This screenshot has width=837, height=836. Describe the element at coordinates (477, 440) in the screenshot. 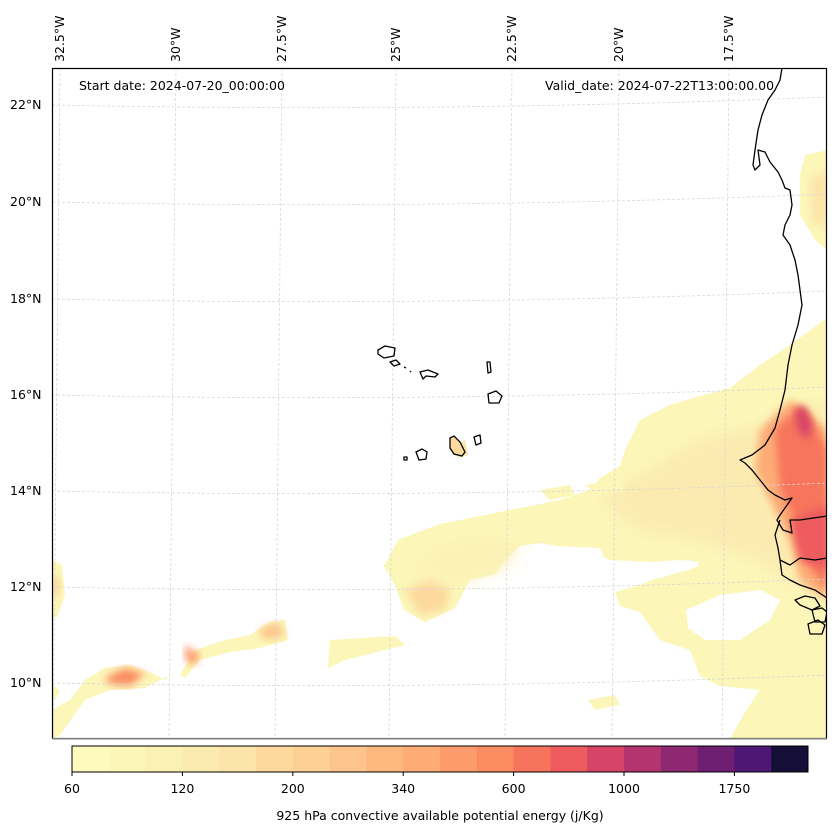

I see `island-maio` at that location.